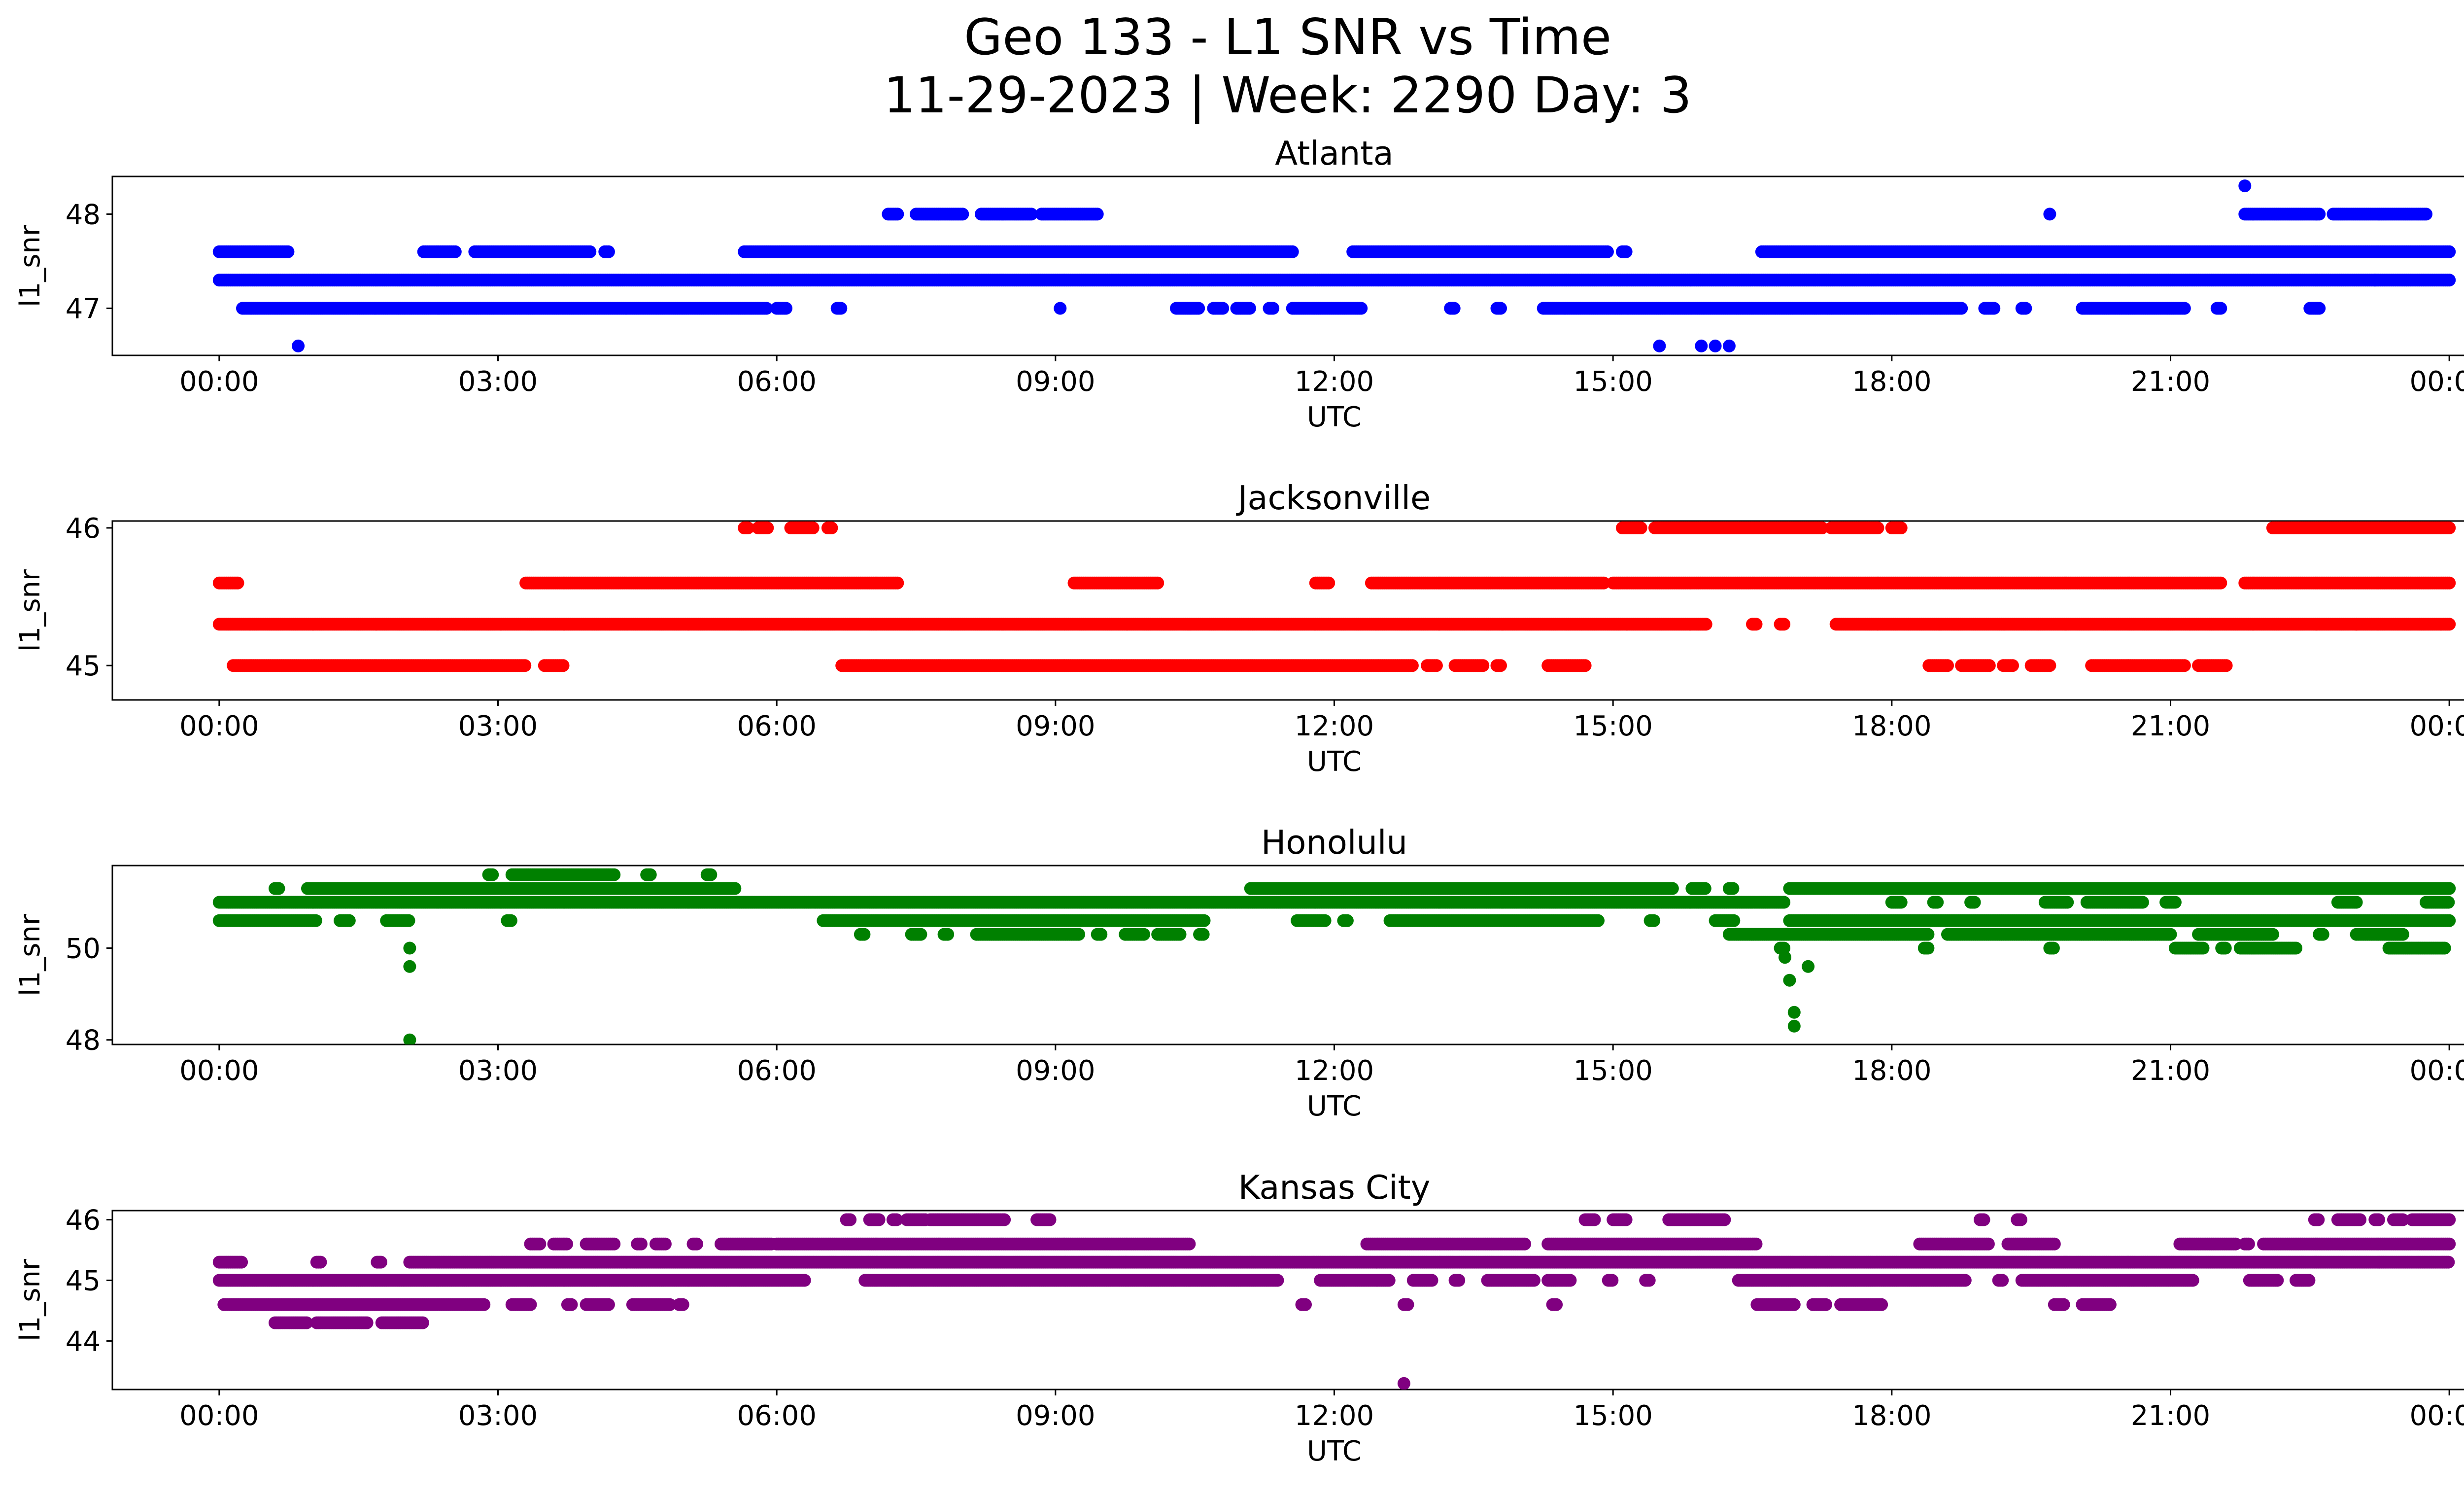 This screenshot has height=1495, width=2464. Describe the element at coordinates (83, 215) in the screenshot. I see `y-tick-label: 48` at that location.